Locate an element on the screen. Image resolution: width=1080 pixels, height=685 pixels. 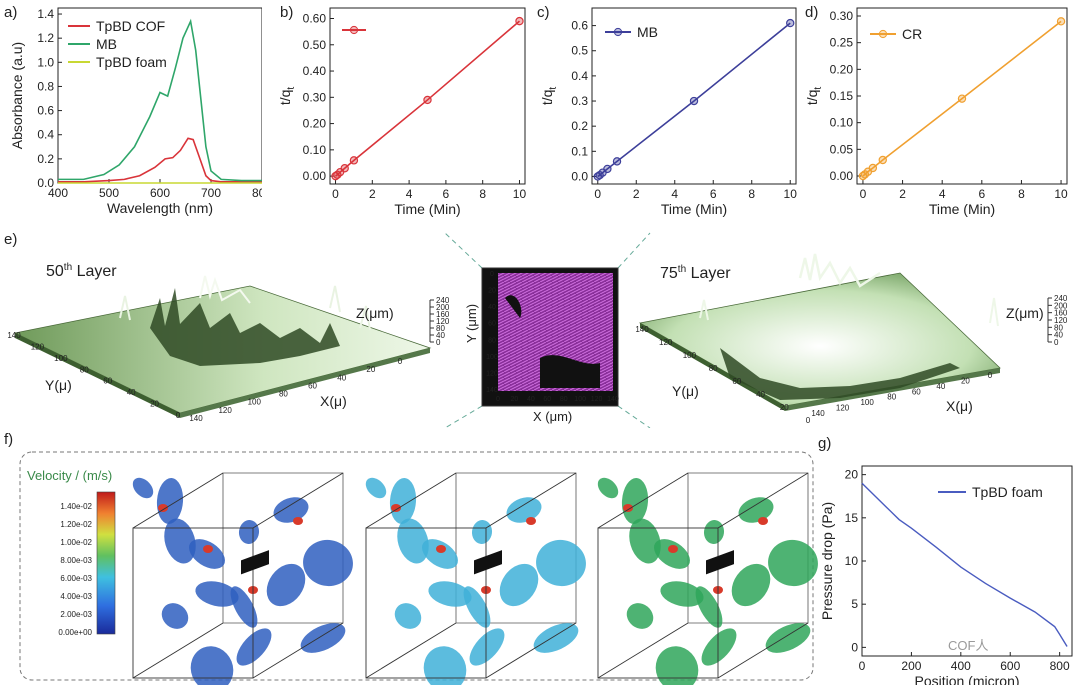
plot-frame-a is located at coordinates (159, 95).